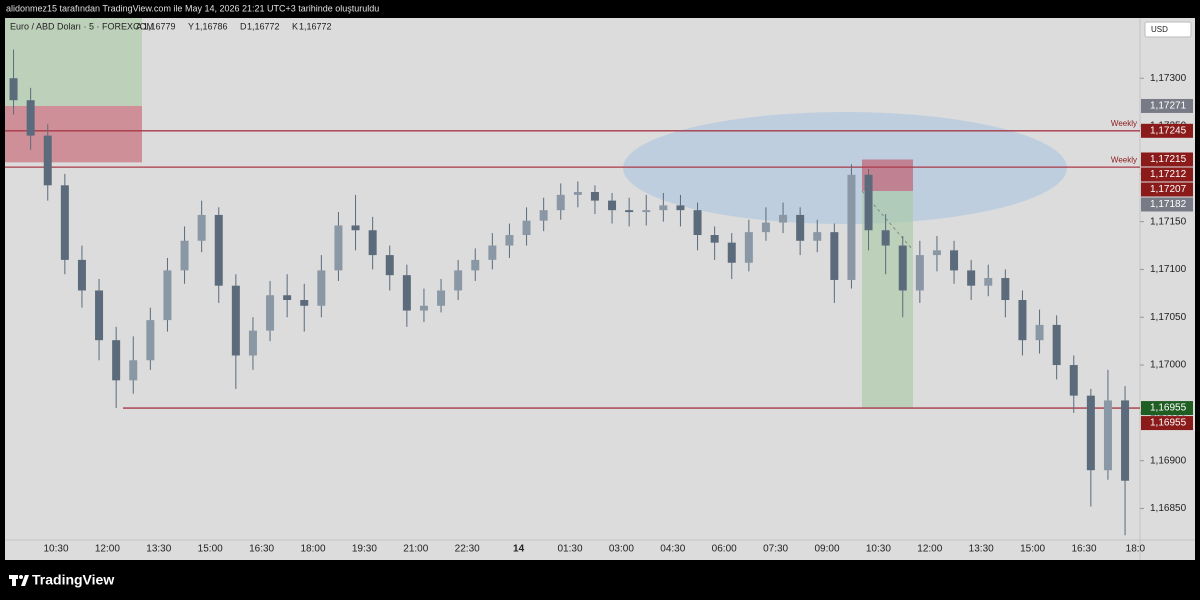 Image resolution: width=1200 pixels, height=600 pixels. I want to click on brand: TradingView, so click(73, 580).